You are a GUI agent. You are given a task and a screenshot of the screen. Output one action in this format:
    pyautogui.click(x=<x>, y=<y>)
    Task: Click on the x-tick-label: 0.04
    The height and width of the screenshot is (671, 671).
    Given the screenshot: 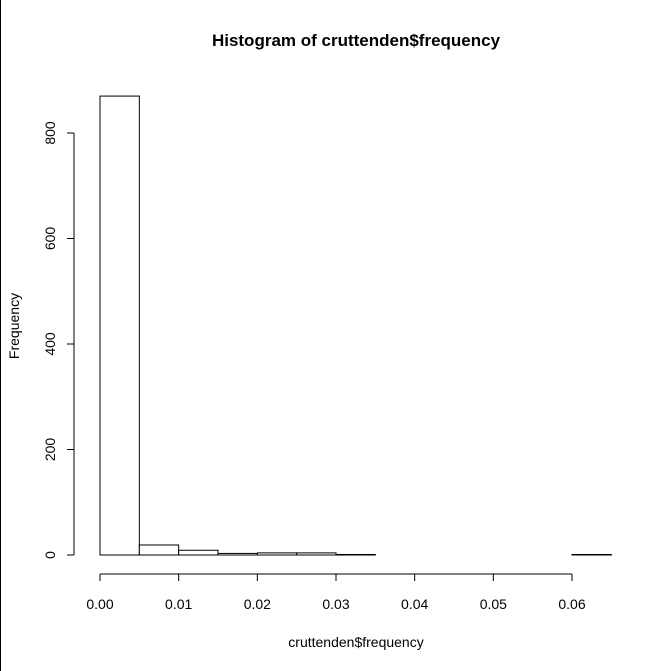 What is the action you would take?
    pyautogui.click(x=414, y=604)
    